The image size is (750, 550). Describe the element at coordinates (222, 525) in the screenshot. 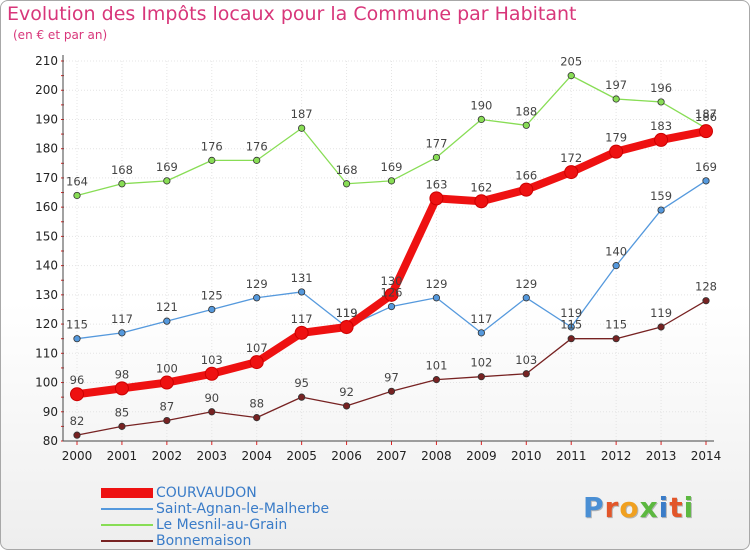

I see `legend-label: Le Mesnil-au-Grain` at that location.